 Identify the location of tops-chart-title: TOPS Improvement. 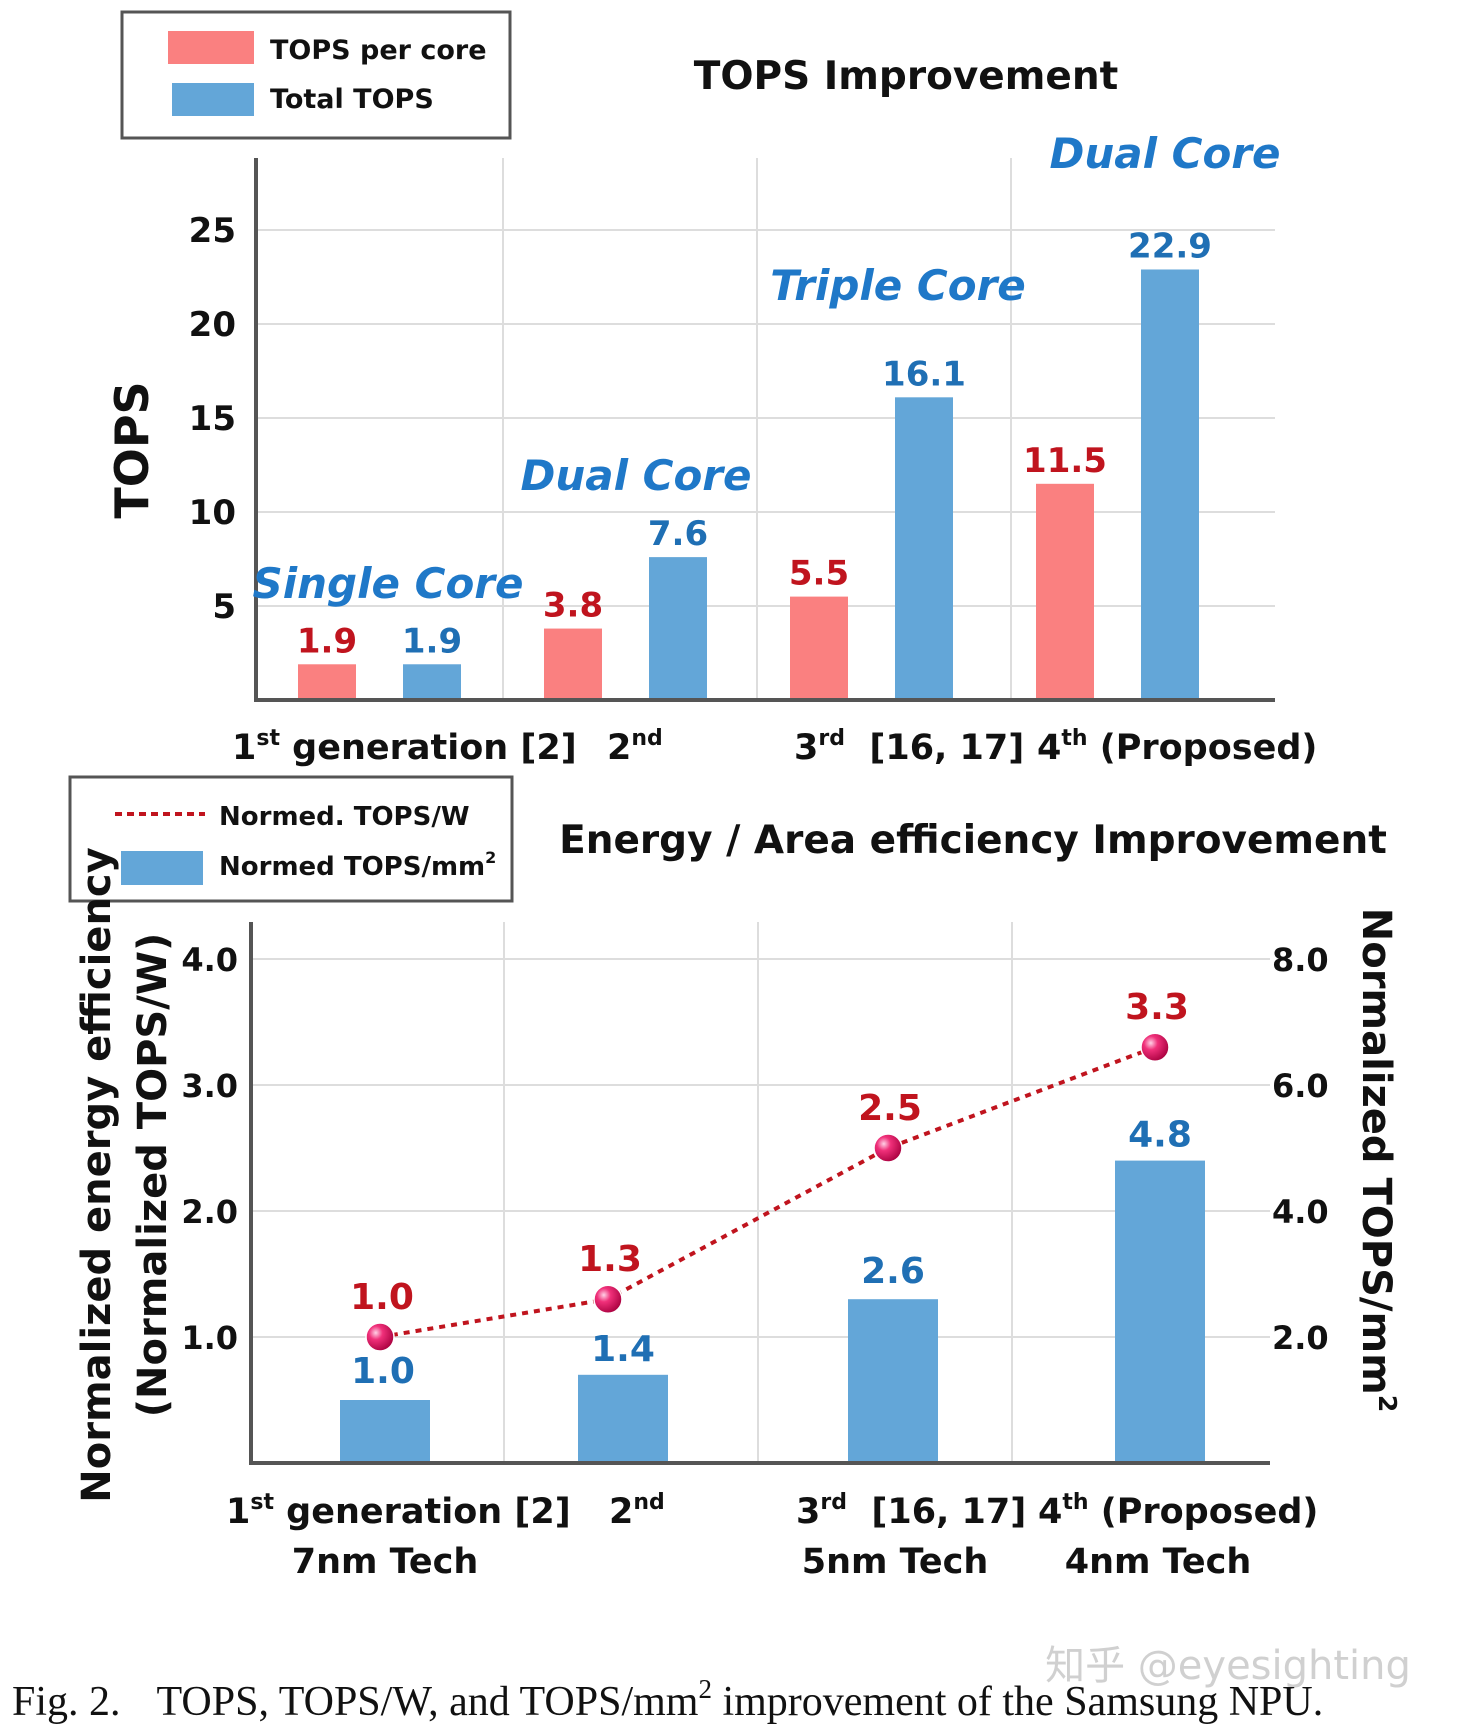
(906, 76).